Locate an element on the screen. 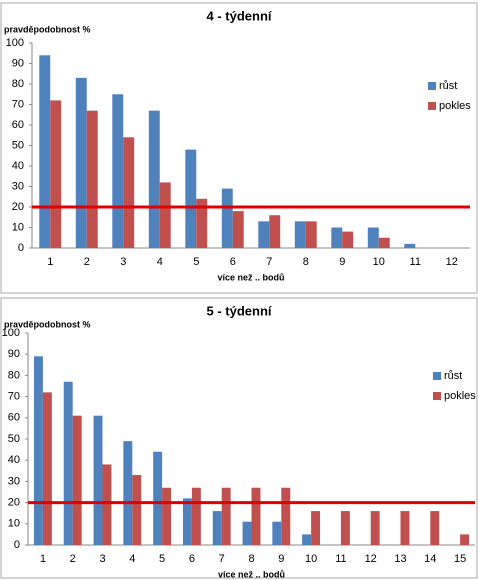 The image size is (478, 580). x-tick-label: 14 is located at coordinates (430, 559).